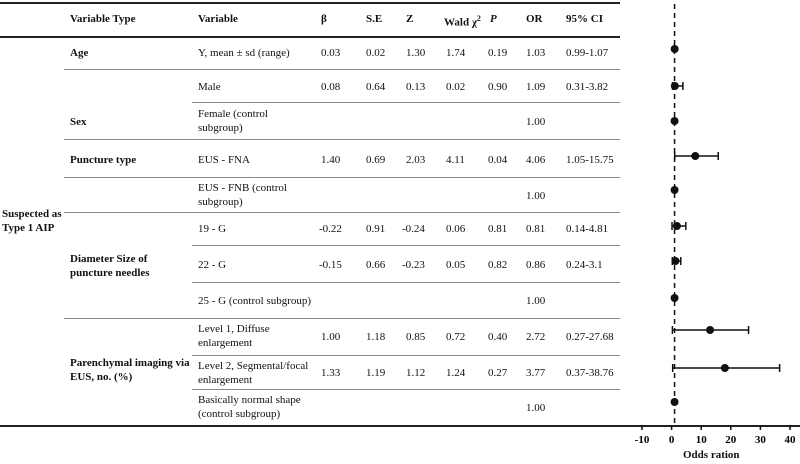 The width and height of the screenshot is (800, 464). What do you see at coordinates (212, 265) in the screenshot?
I see `cell-variable: 22 - G` at bounding box center [212, 265].